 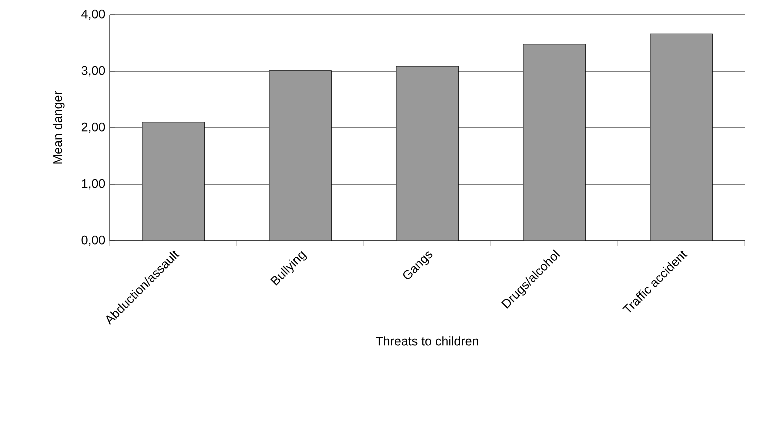 What do you see at coordinates (94, 15) in the screenshot?
I see `y-tick-label: 4,00` at bounding box center [94, 15].